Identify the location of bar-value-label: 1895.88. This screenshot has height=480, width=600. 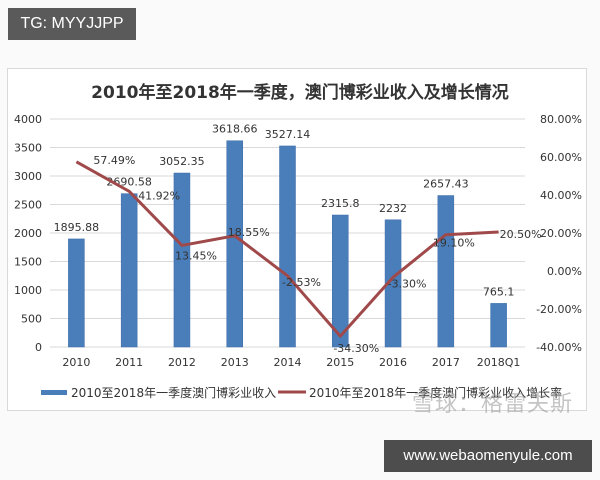
(77, 227).